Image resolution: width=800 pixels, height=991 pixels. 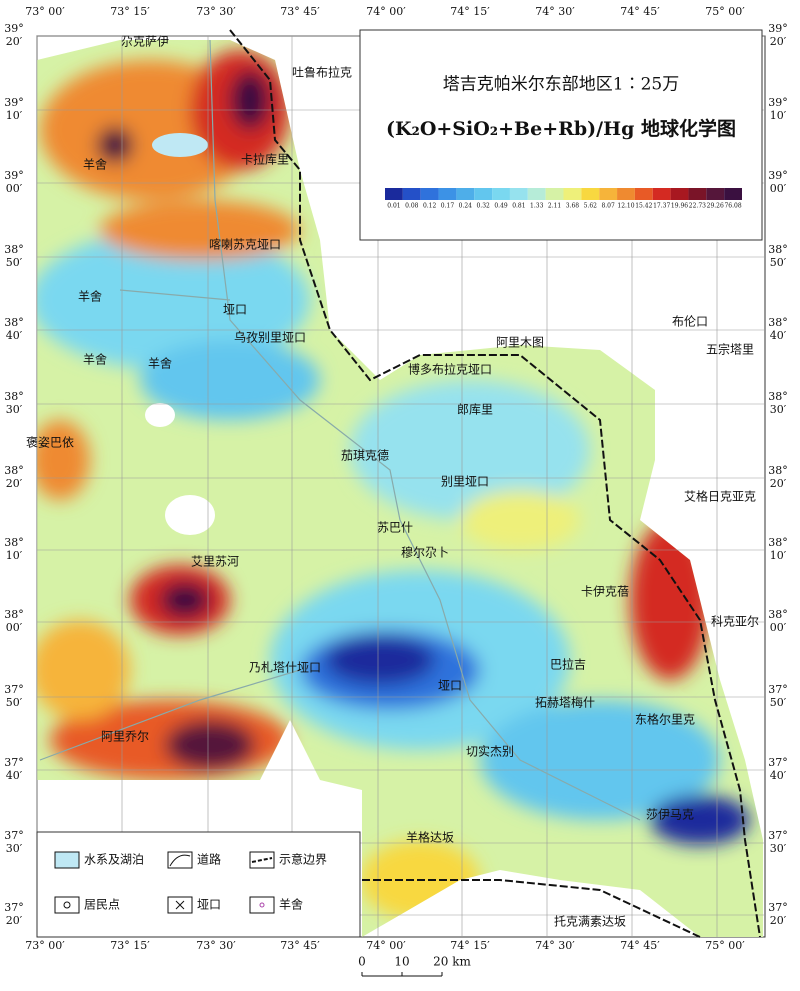 I want to click on place-label: 茄琪克德, so click(x=365, y=455).